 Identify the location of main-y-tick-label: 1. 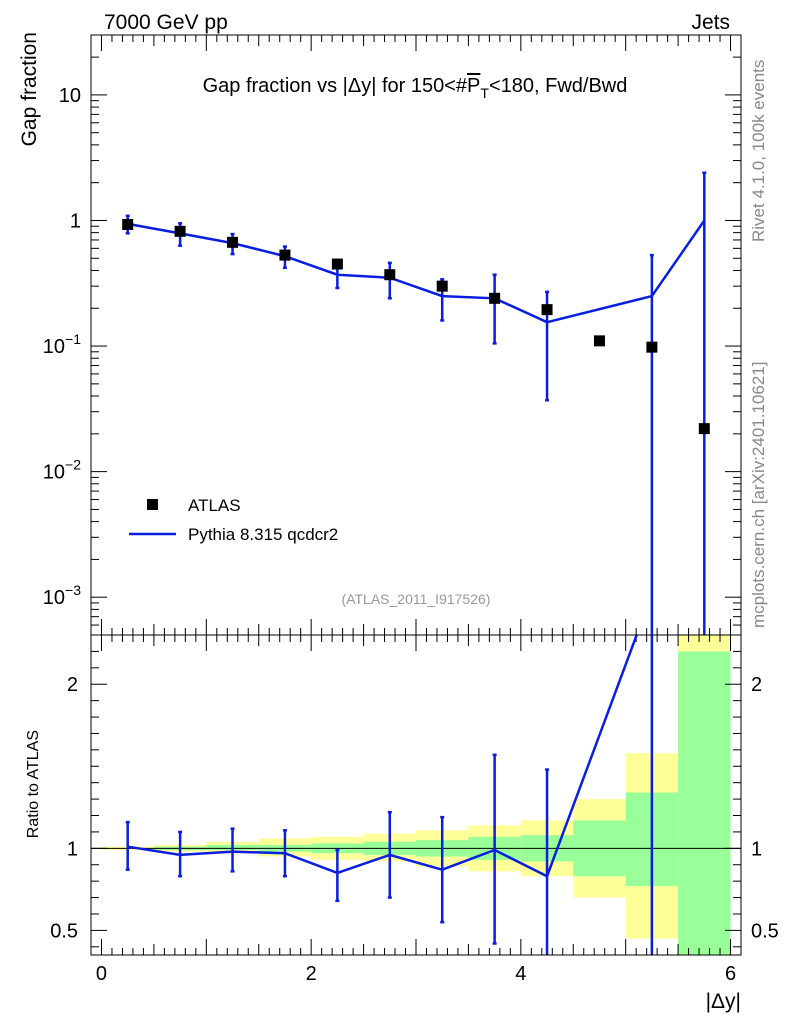
(75, 221).